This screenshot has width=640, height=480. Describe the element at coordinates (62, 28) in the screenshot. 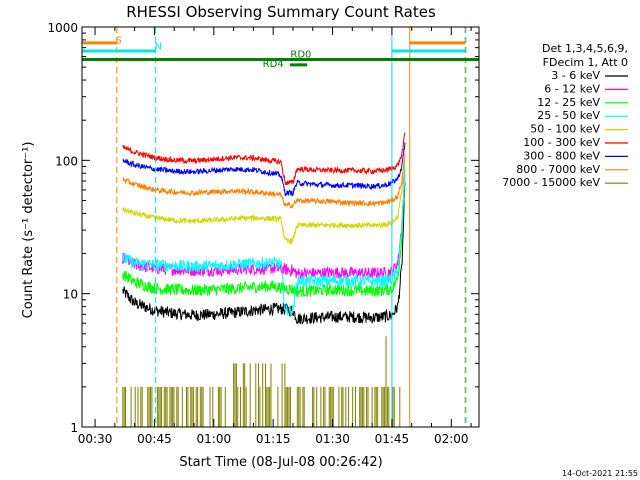

I see `y-tick-label-1000: 1000` at that location.